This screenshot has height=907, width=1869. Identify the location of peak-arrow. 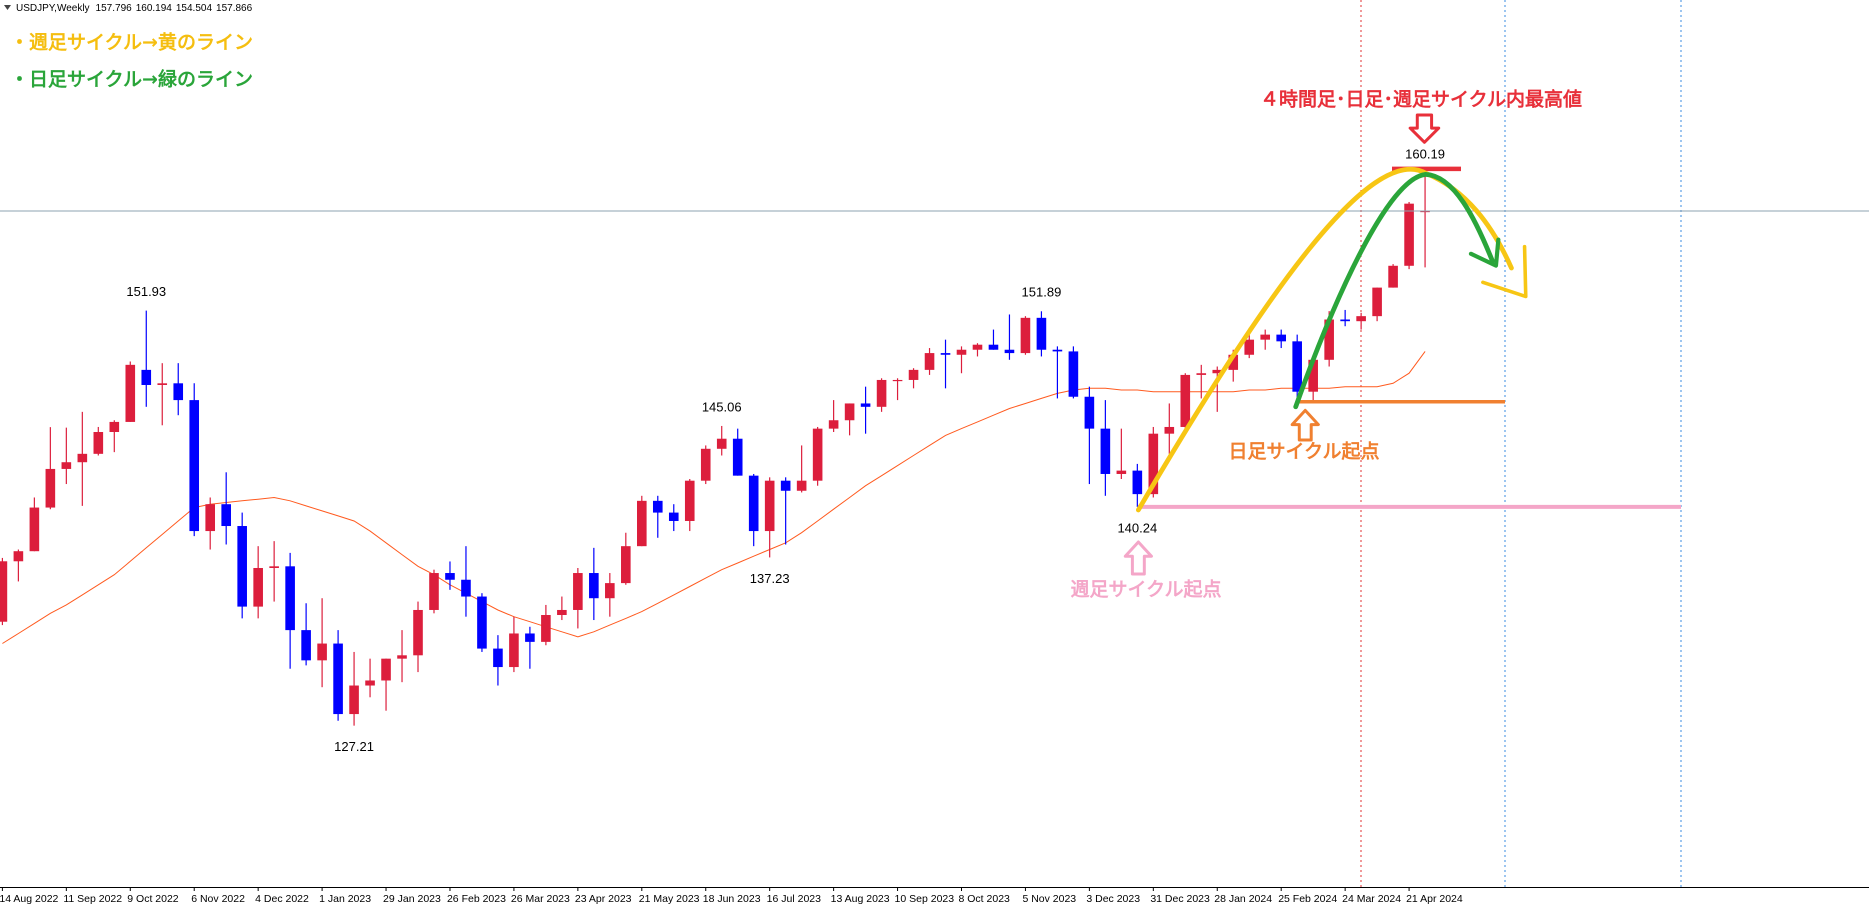
(1424, 128).